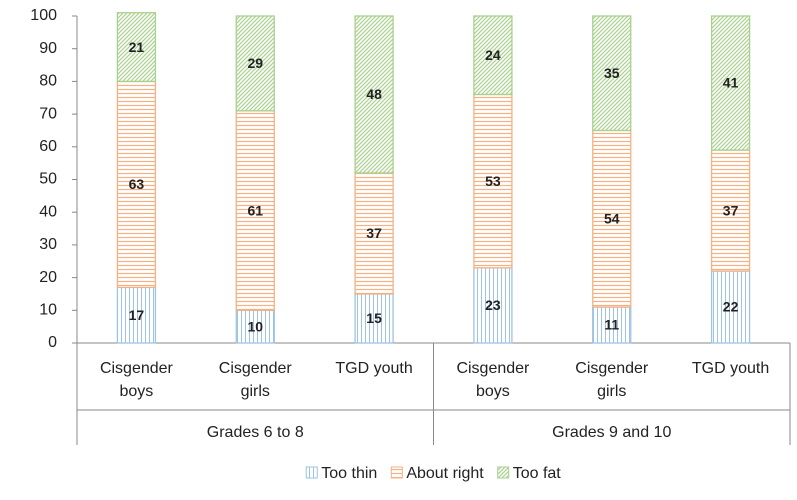  I want to click on data-label: 21, so click(137, 47).